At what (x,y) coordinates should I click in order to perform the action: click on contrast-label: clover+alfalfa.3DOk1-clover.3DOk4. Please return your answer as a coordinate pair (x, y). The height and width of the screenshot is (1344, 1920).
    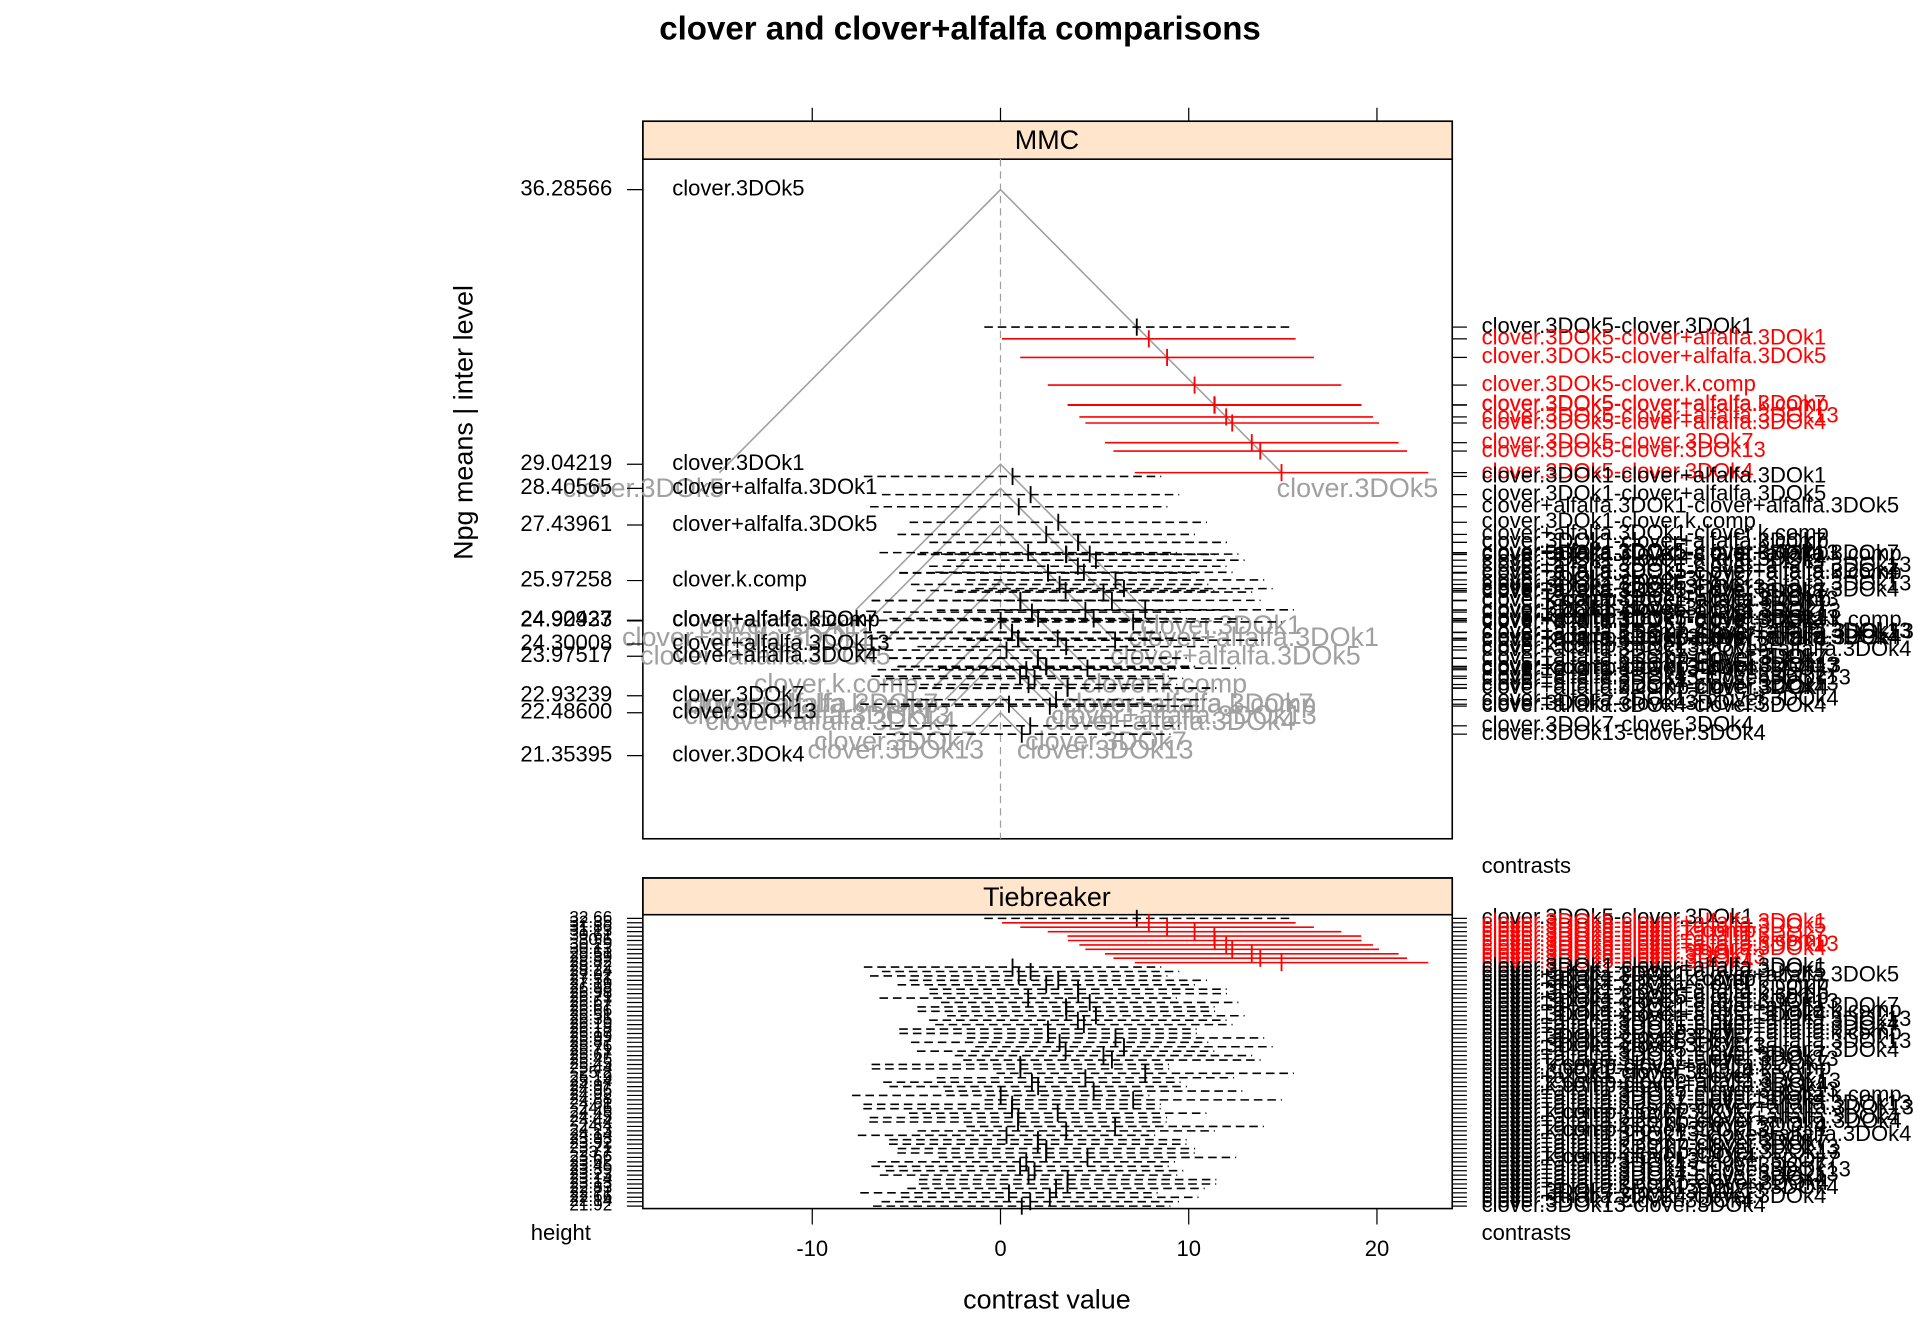
    Looking at the image, I should click on (1654, 620).